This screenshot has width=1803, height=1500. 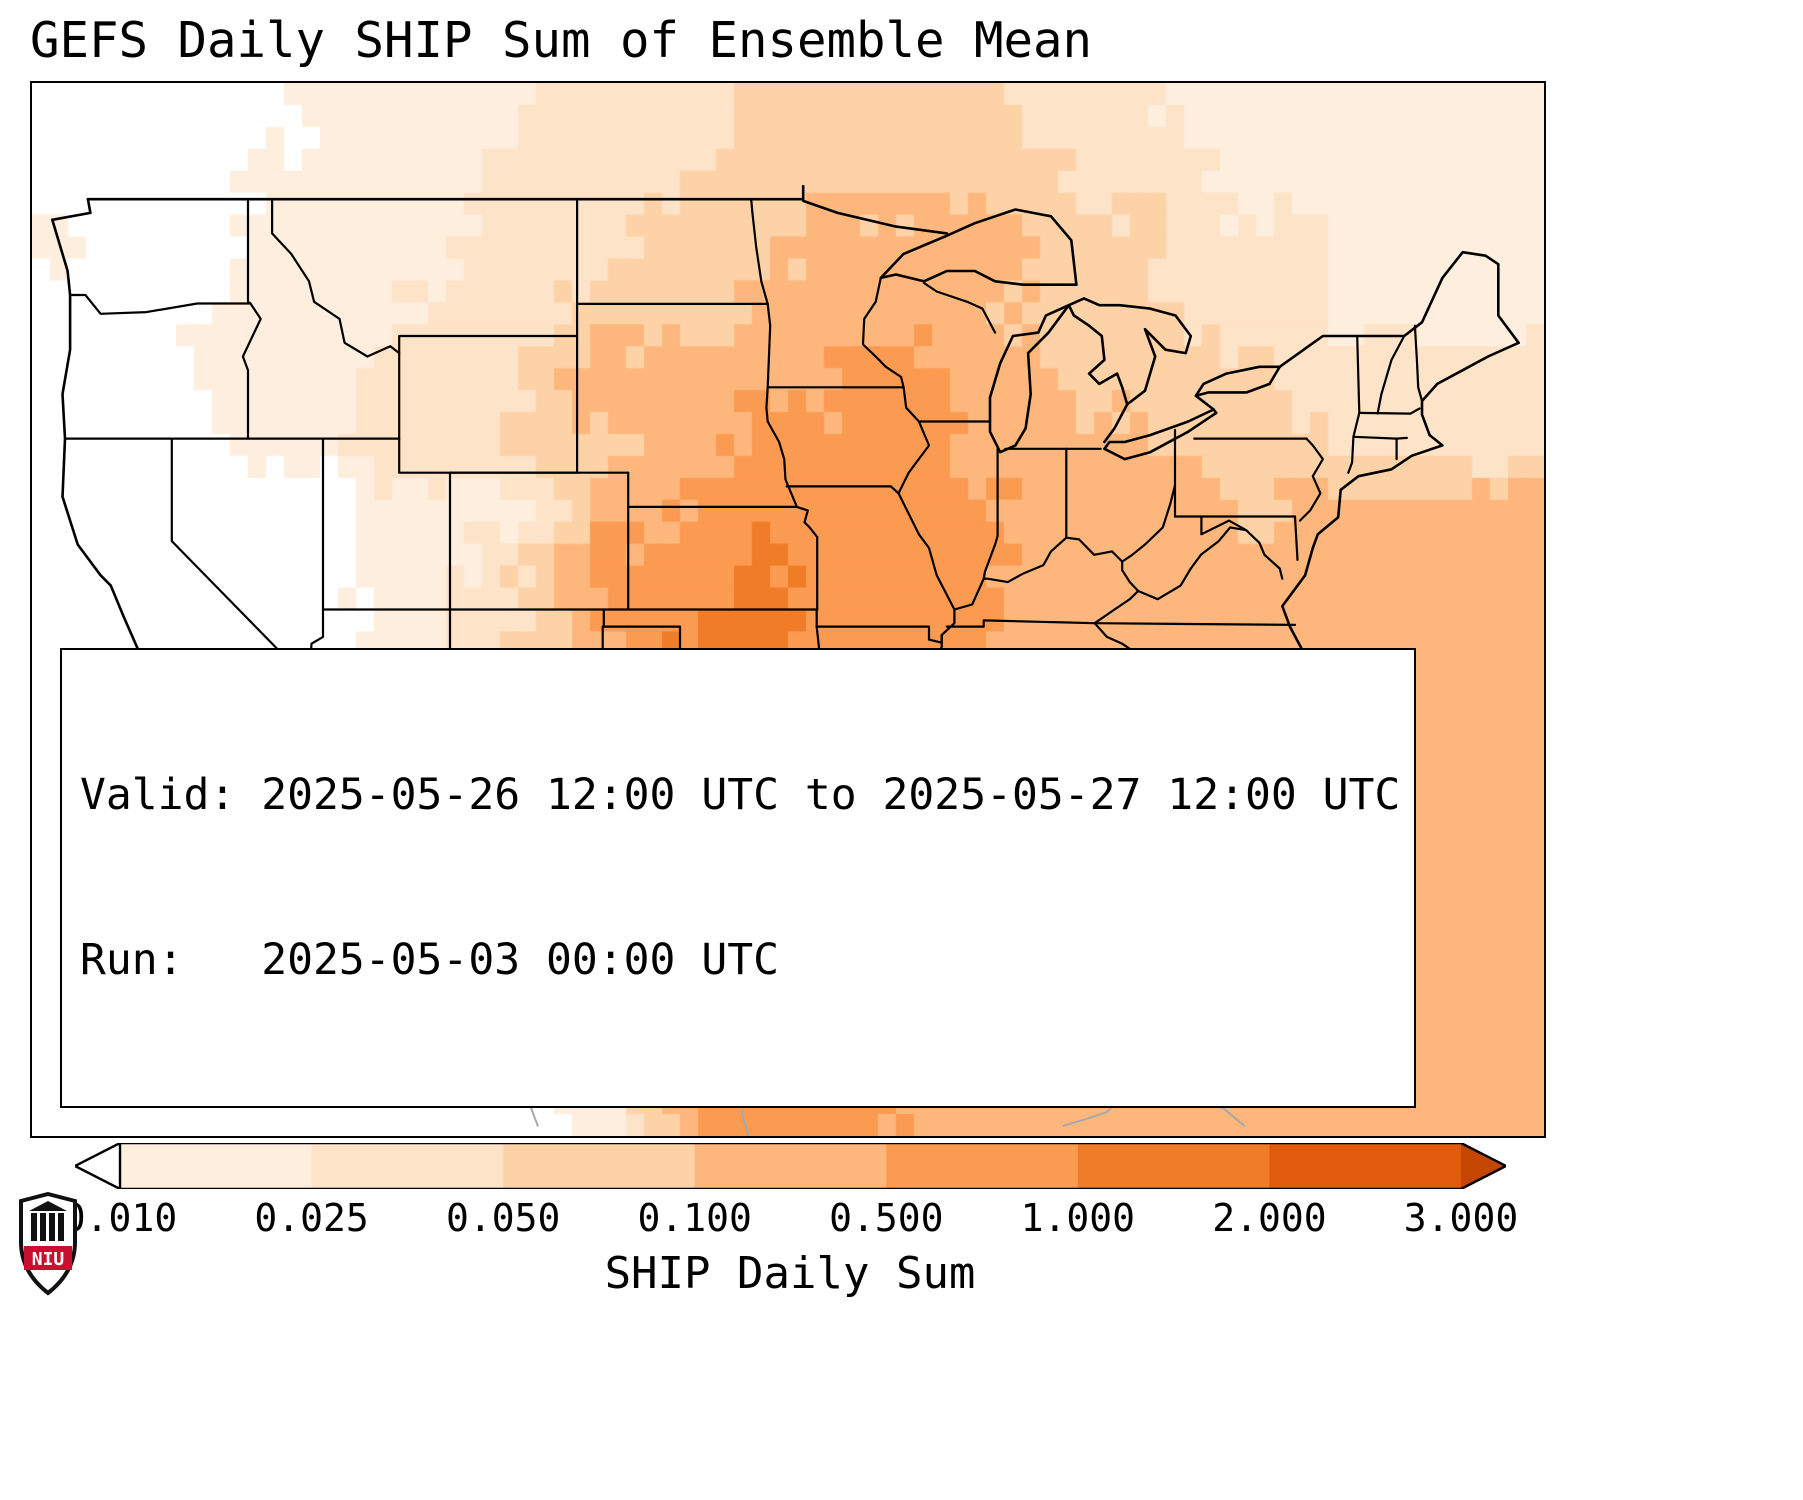 What do you see at coordinates (1483, 1166) in the screenshot?
I see `colorbar-over-arrow` at bounding box center [1483, 1166].